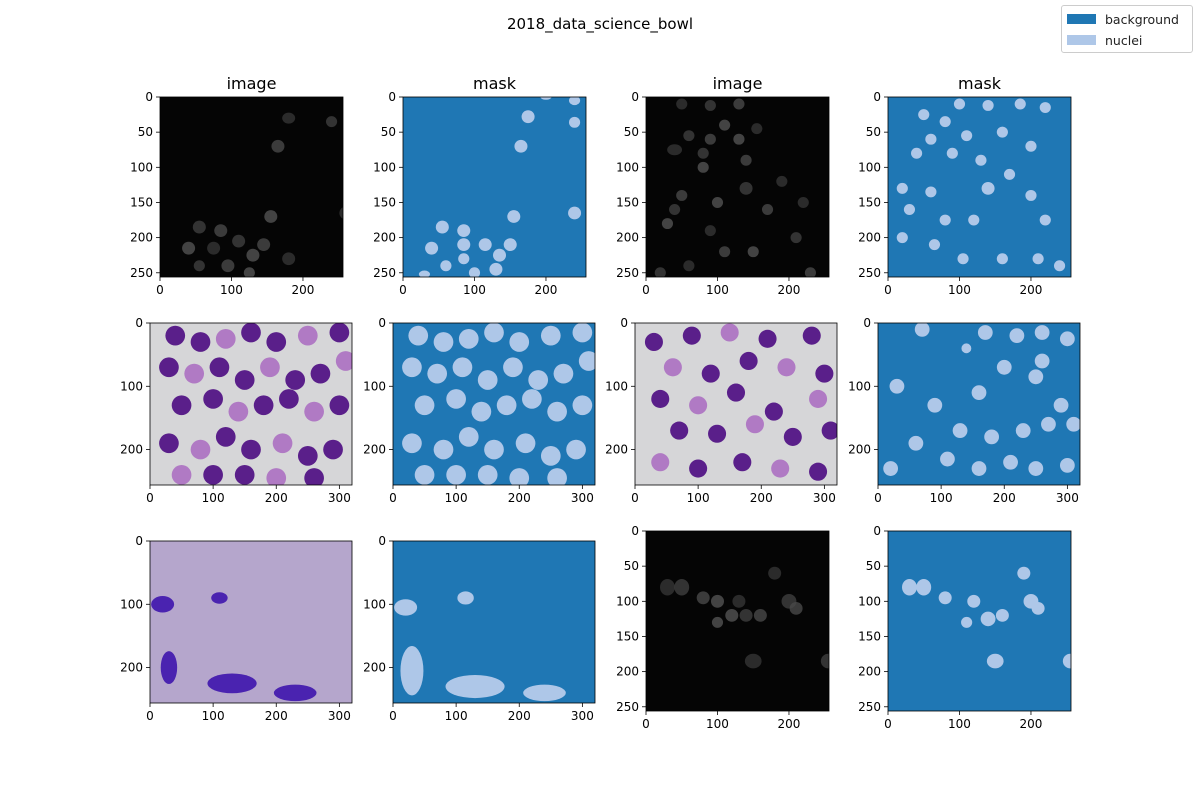 The height and width of the screenshot is (800, 1200). Describe the element at coordinates (339, 716) in the screenshot. I see `x-tick-label: 300` at that location.